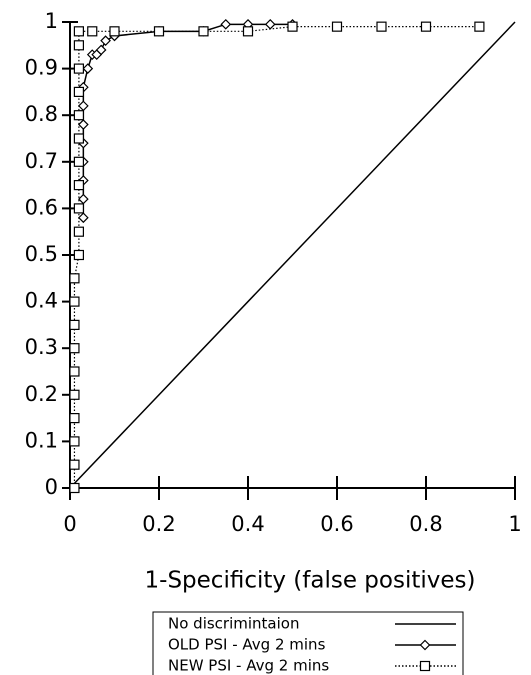 Image resolution: width=531 pixels, height=675 pixels. What do you see at coordinates (41, 440) in the screenshot?
I see `y-tick-label: 0.1` at bounding box center [41, 440].